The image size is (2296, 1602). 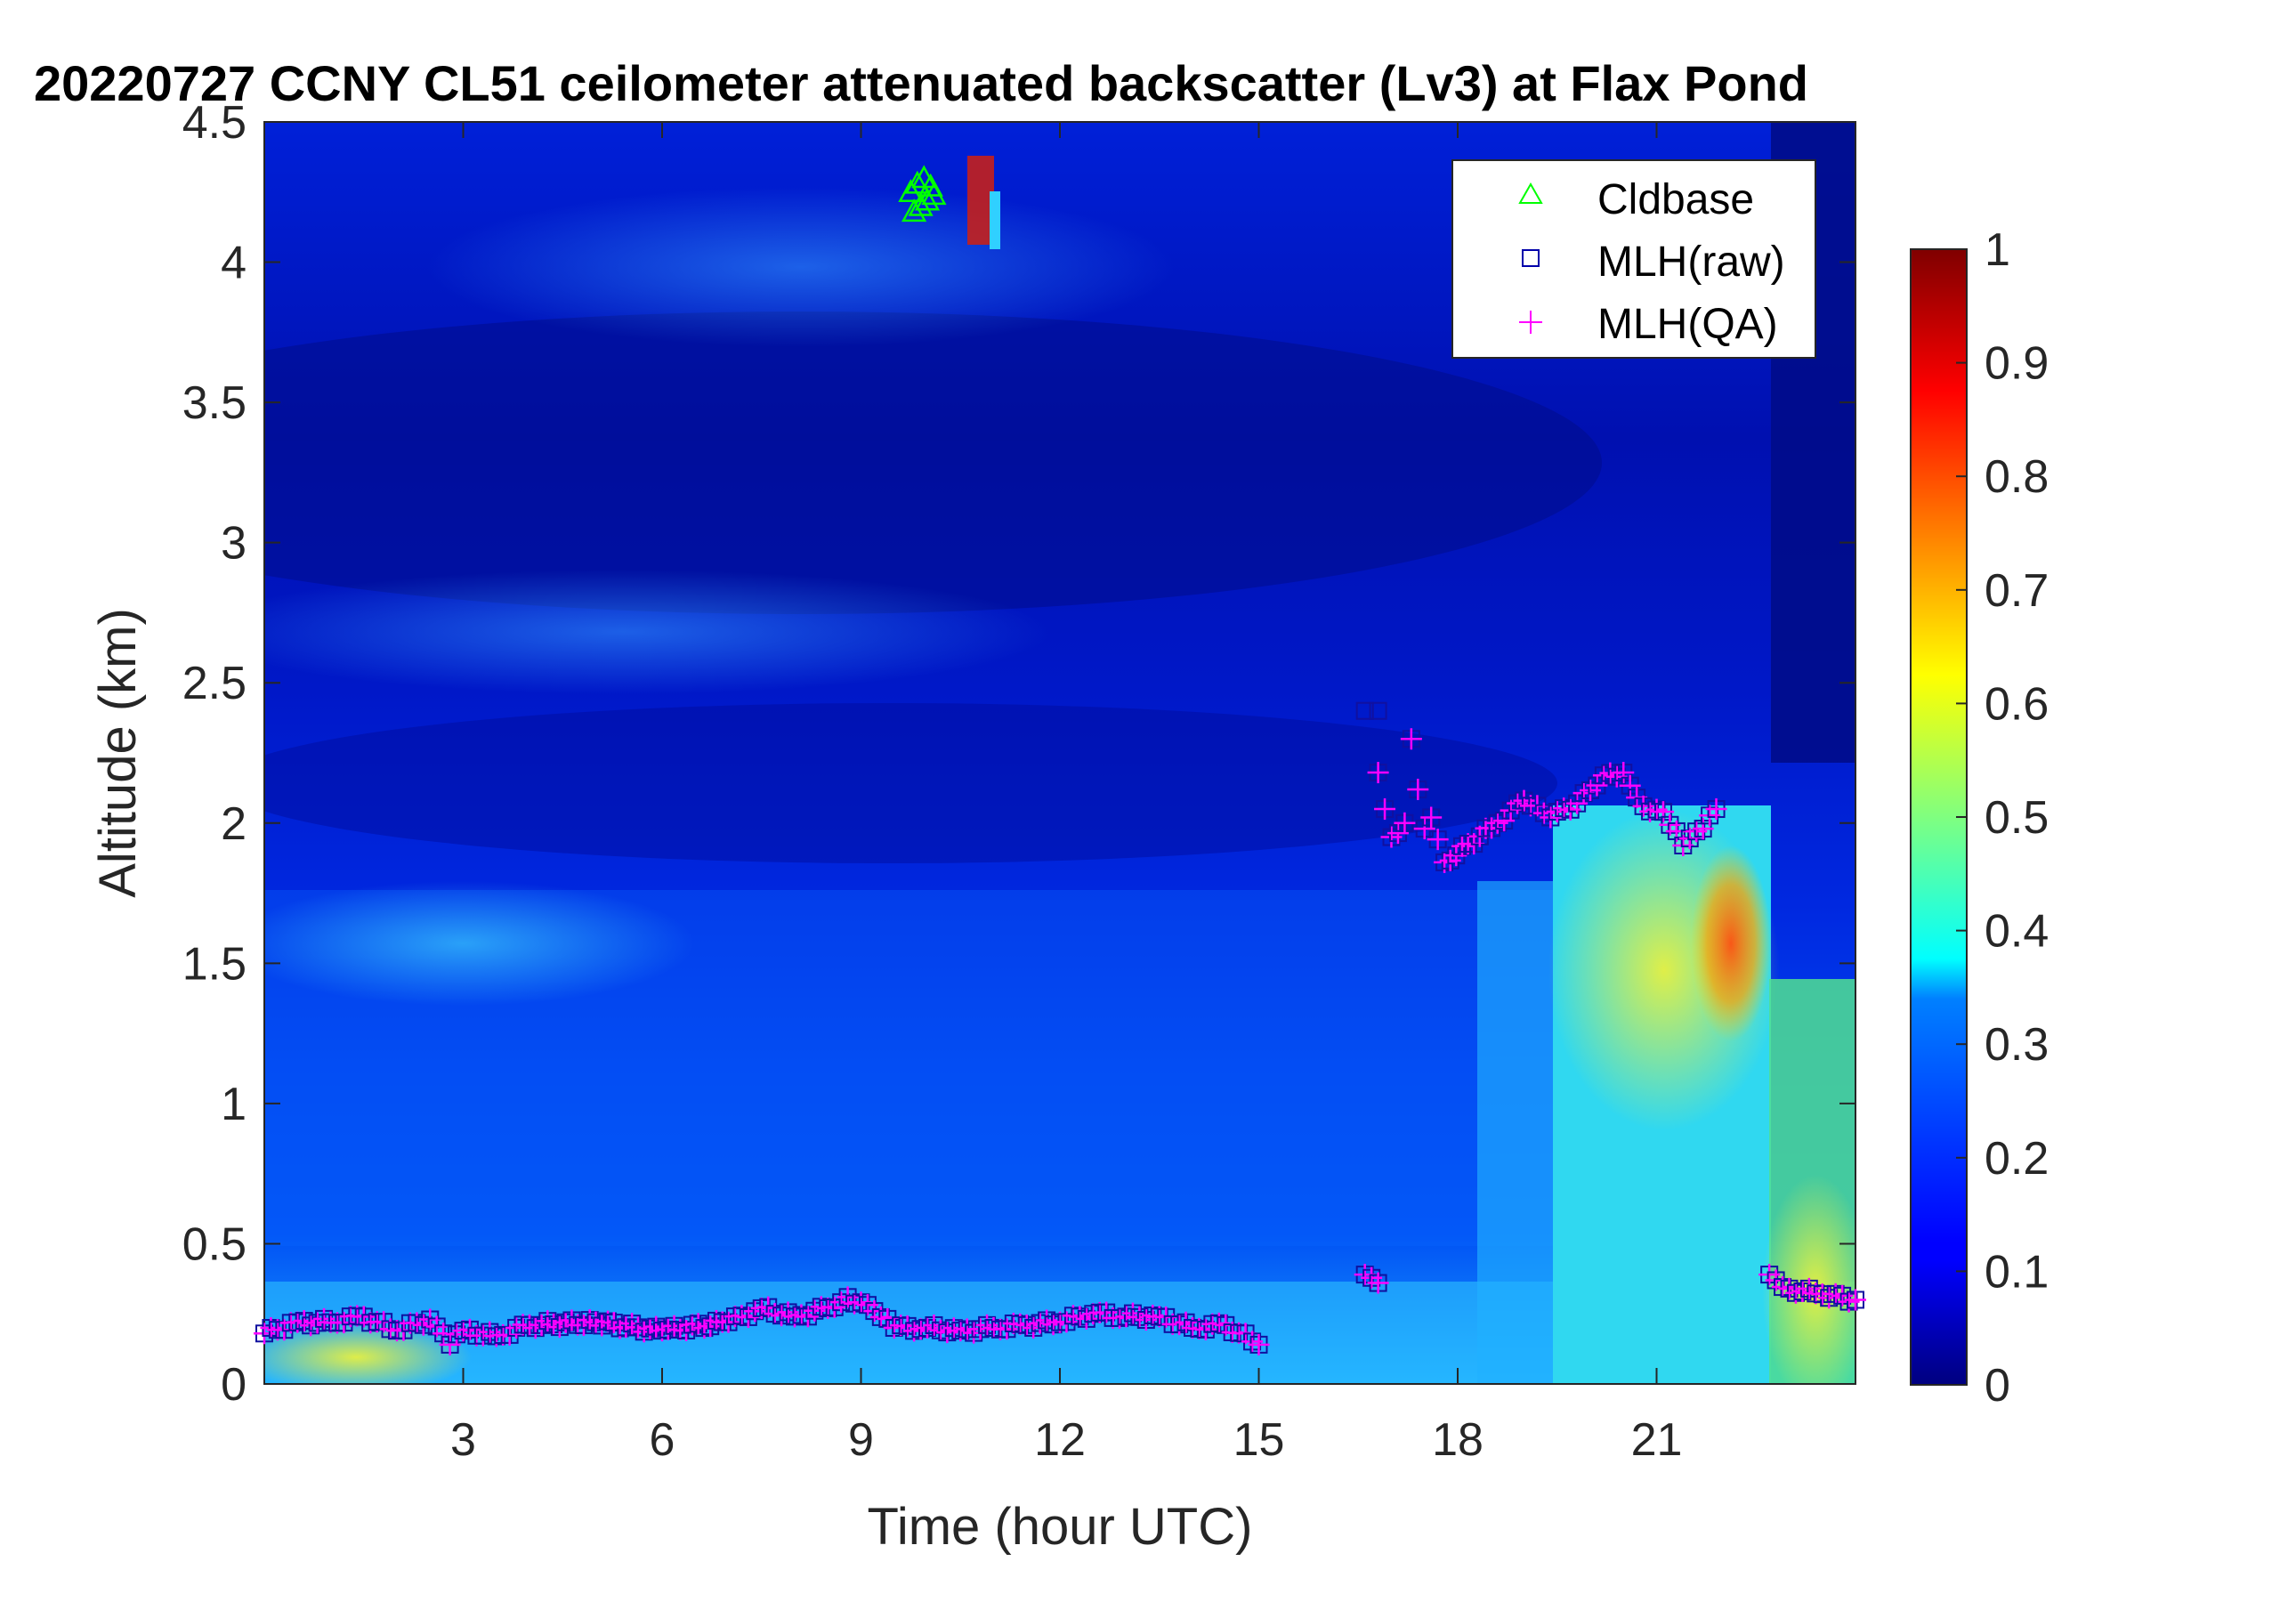 I want to click on legend-cldbase-marker, so click(x=1530, y=193).